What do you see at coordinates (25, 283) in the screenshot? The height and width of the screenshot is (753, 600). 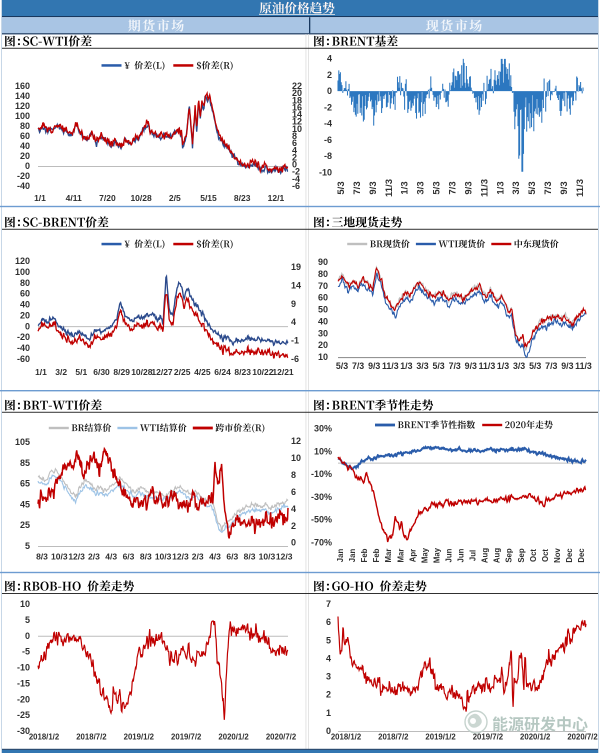 I see `svg-text: 80` at bounding box center [25, 283].